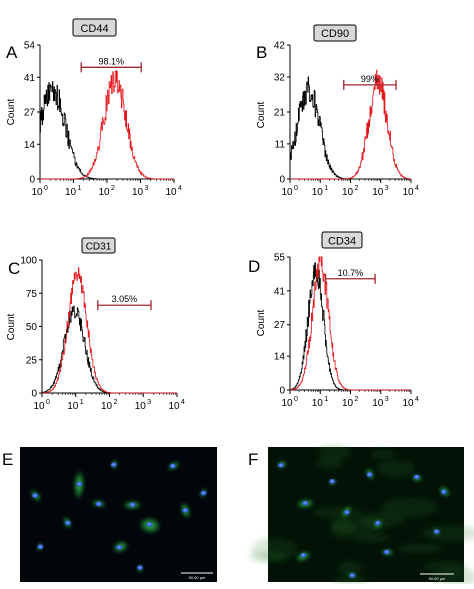 The width and height of the screenshot is (474, 589). I want to click on y-tick-label-d: 41, so click(280, 291).